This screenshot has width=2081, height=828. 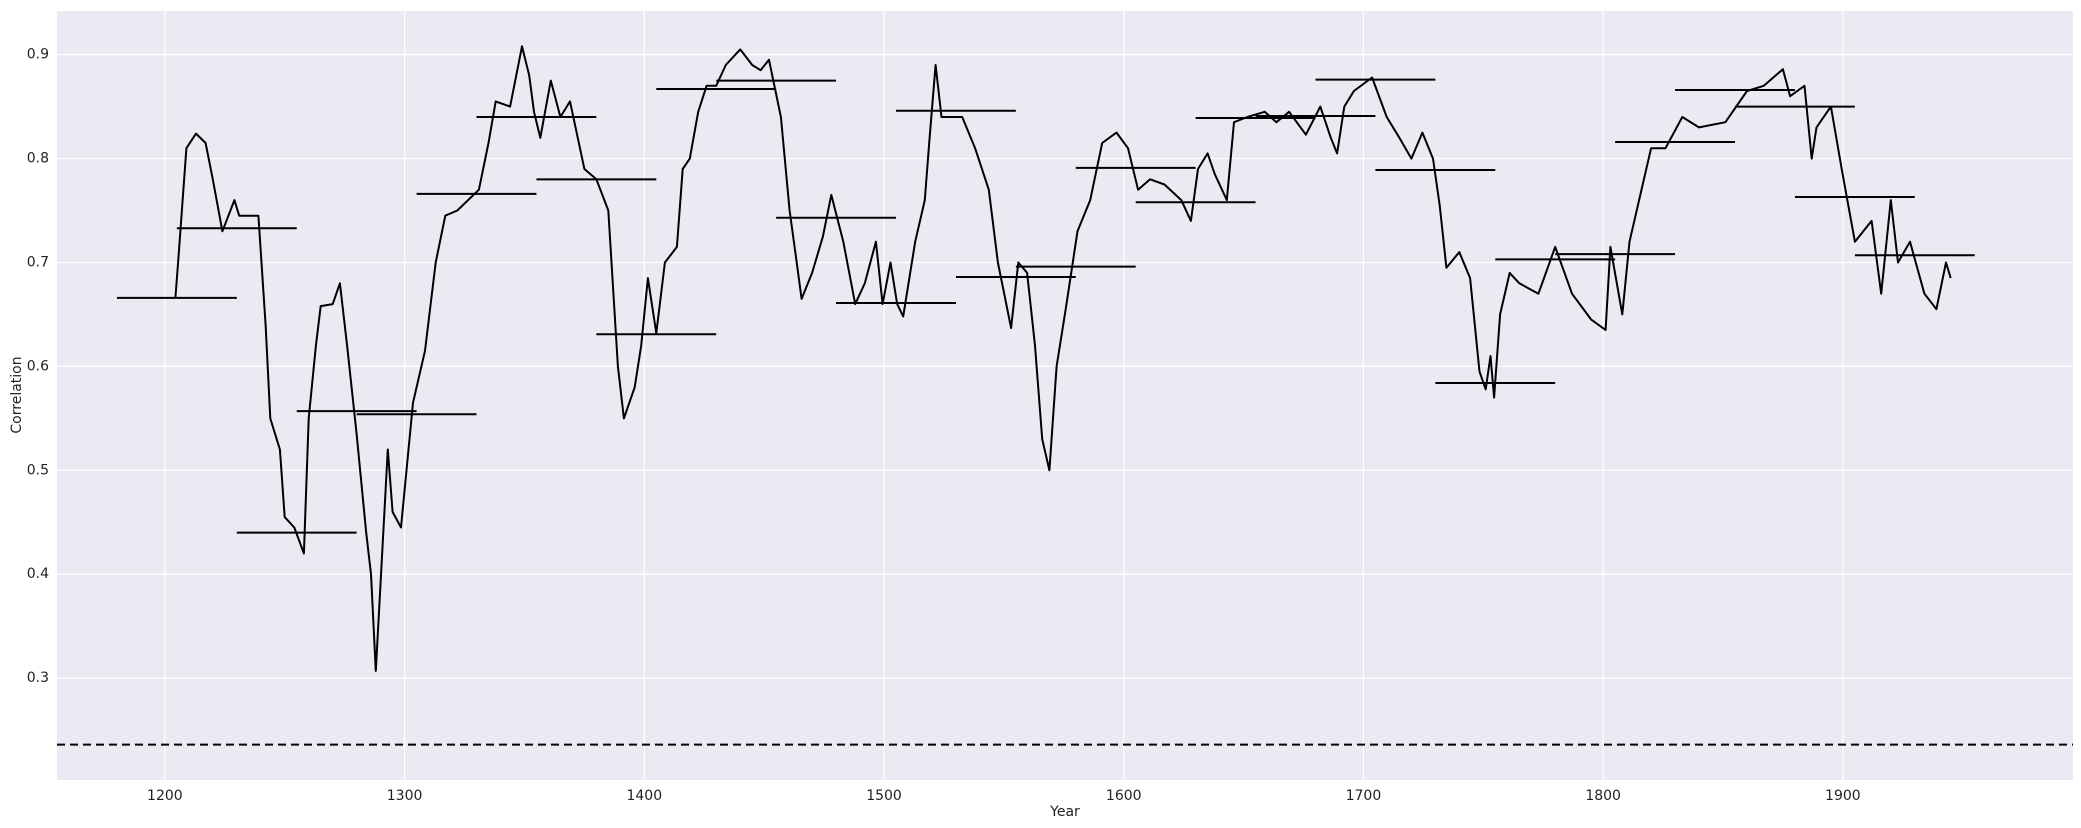 What do you see at coordinates (405, 796) in the screenshot?
I see `x-tick-label: 1300` at bounding box center [405, 796].